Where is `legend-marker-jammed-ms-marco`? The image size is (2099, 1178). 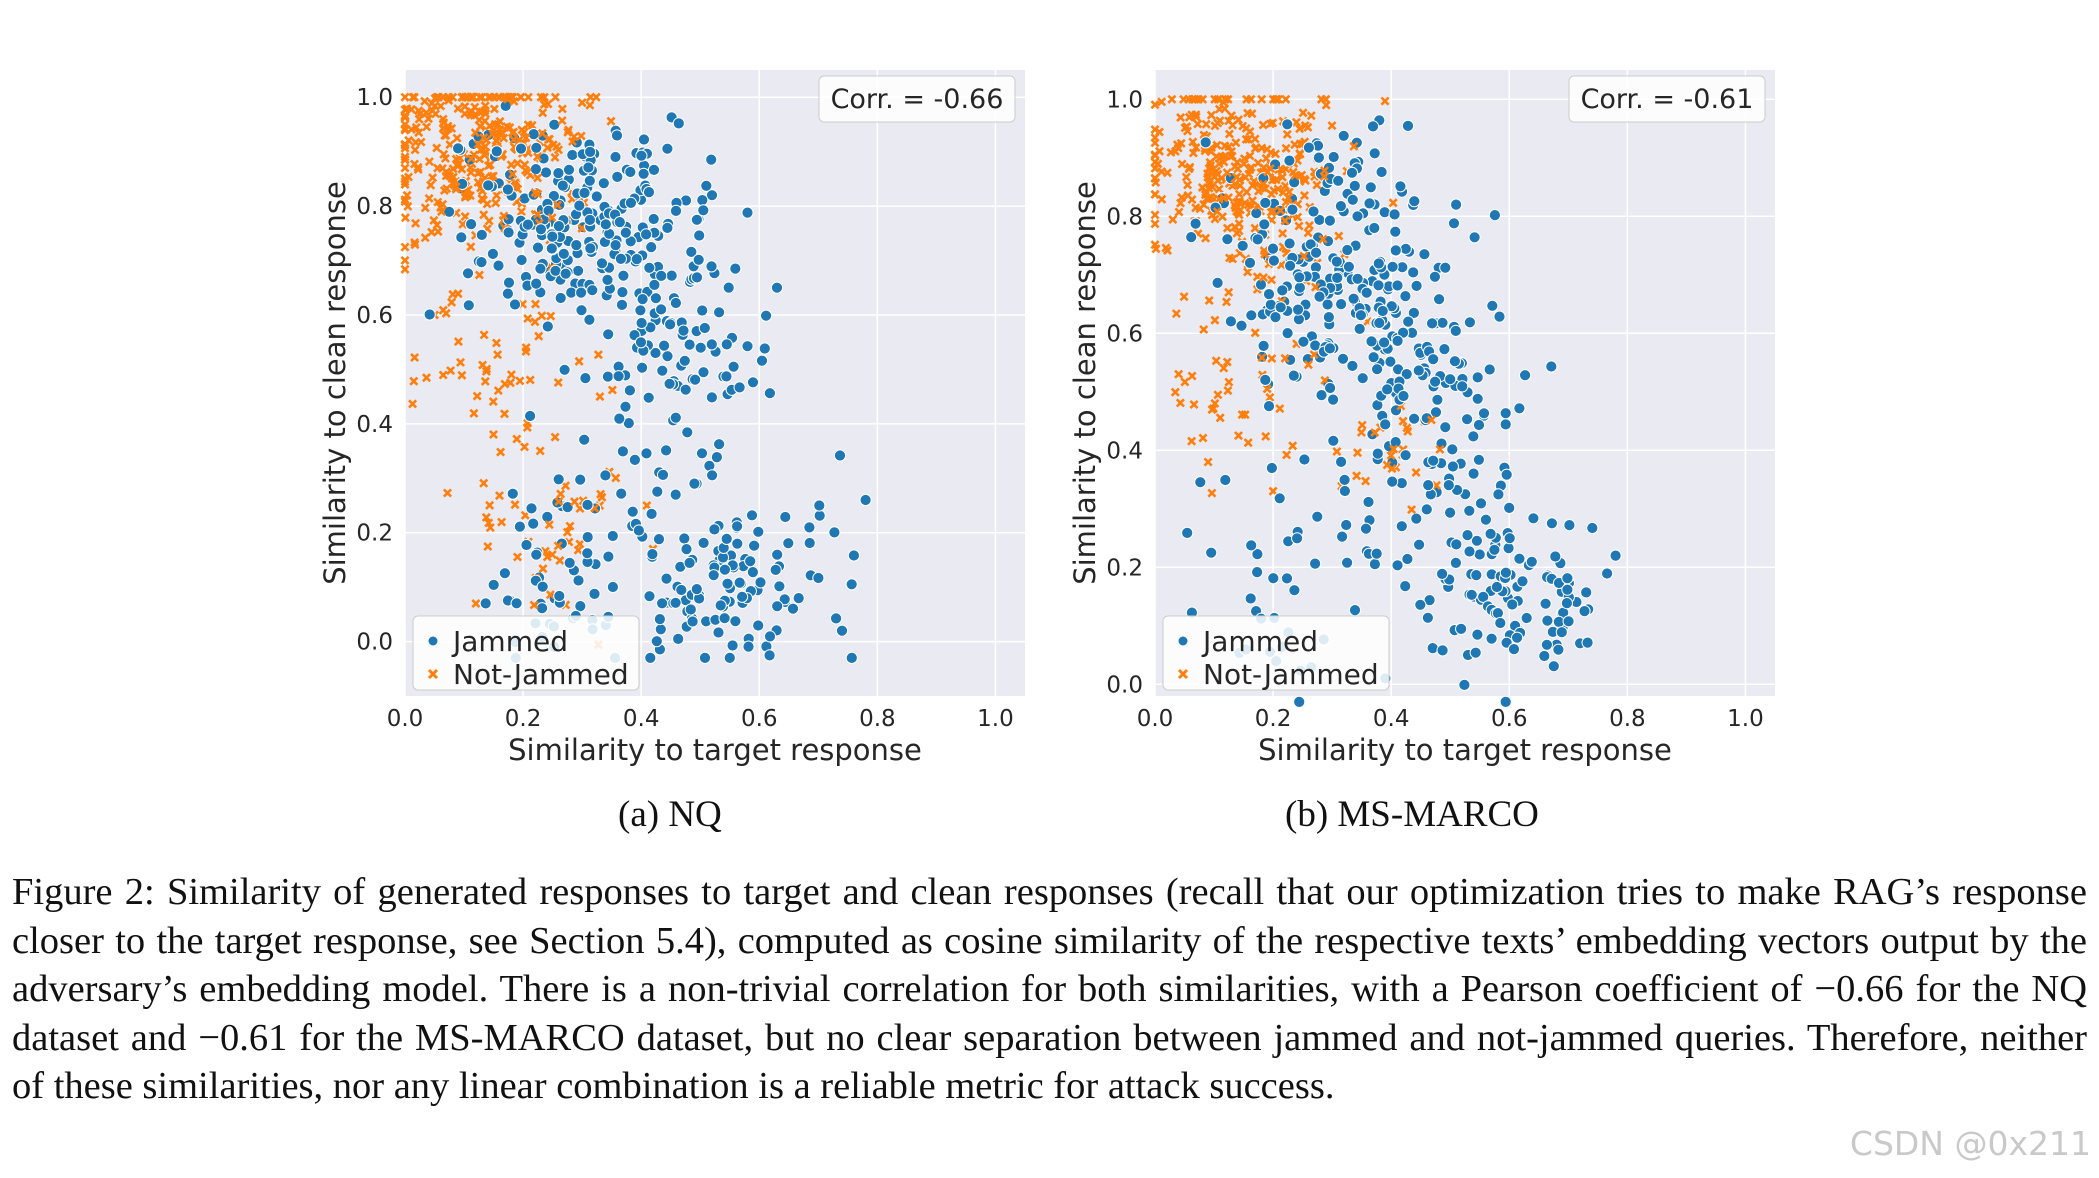
legend-marker-jammed-ms-marco is located at coordinates (1183, 641).